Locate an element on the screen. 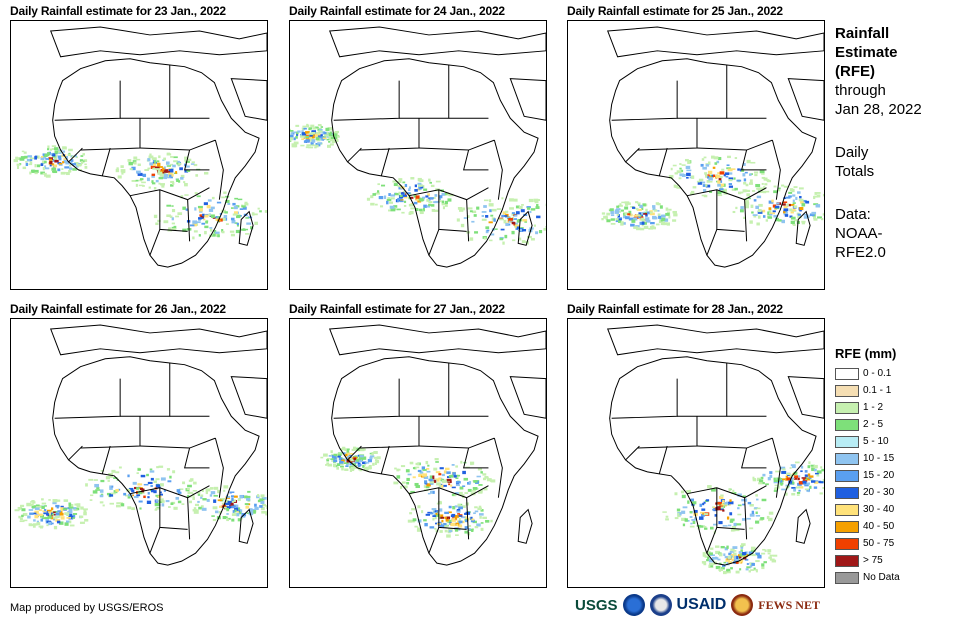 This screenshot has height=626, width=967. legend-label: 2 - 5 is located at coordinates (873, 424).